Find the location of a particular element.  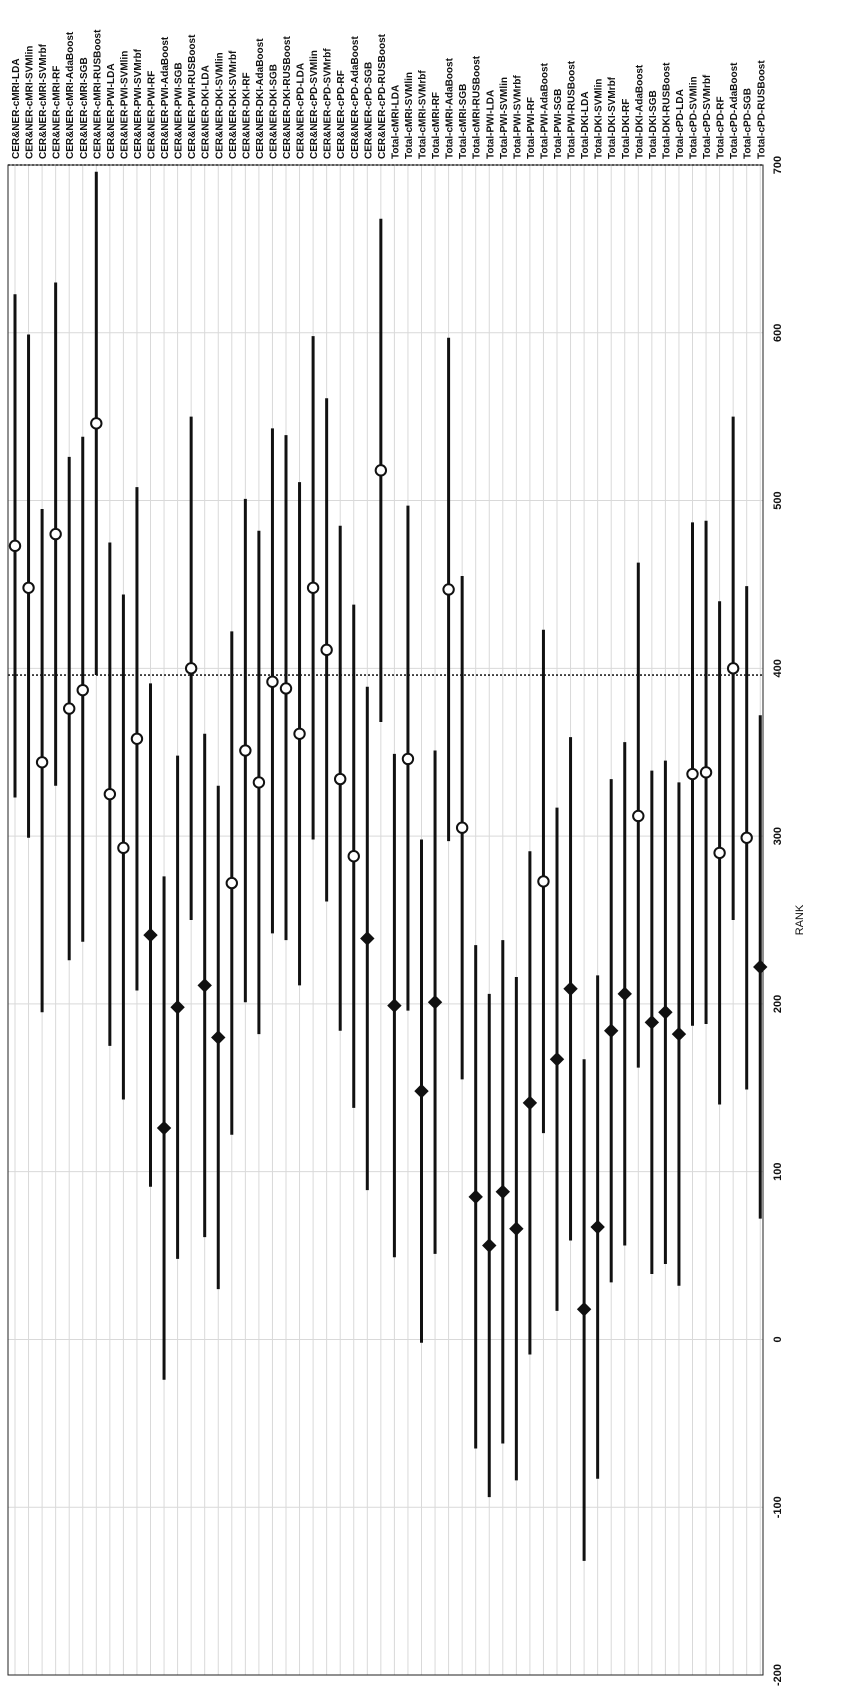

category-label: CER&NER-DKI-SVMlin is located at coordinates (219, 105).